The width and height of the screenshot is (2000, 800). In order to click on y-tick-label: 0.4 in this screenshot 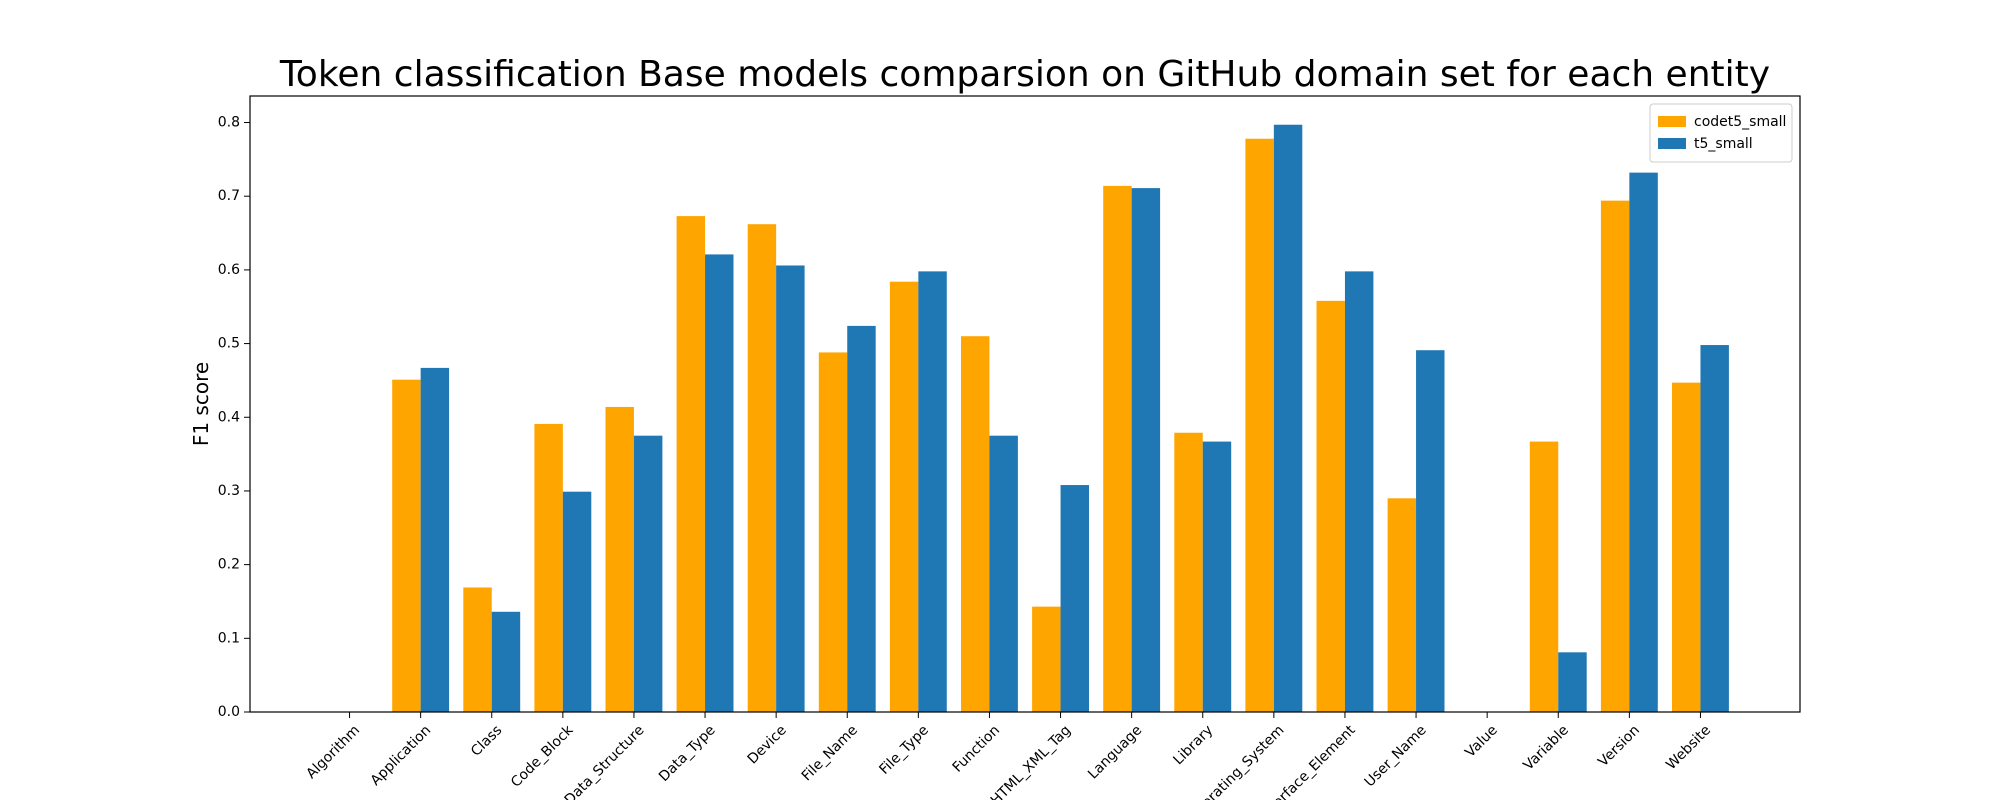, I will do `click(229, 417)`.